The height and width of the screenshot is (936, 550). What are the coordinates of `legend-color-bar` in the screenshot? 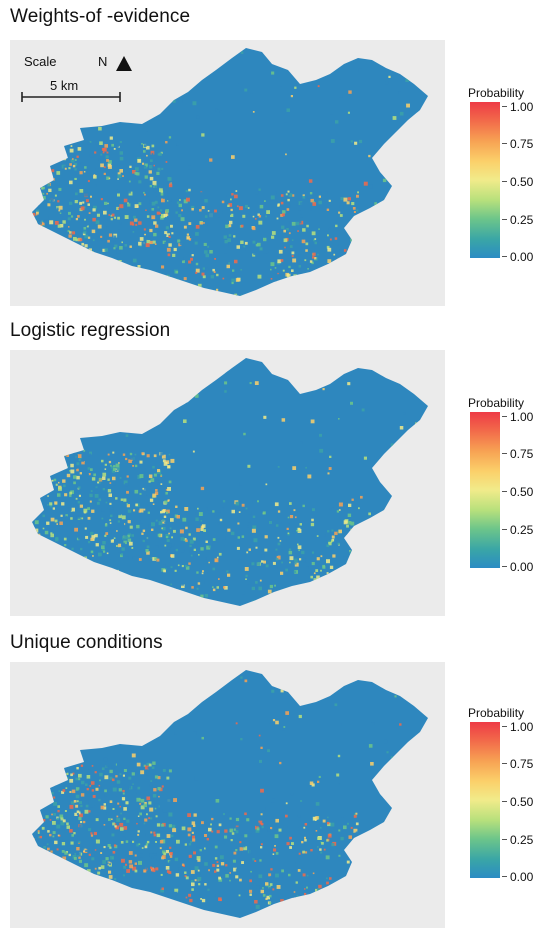 It's located at (485, 180).